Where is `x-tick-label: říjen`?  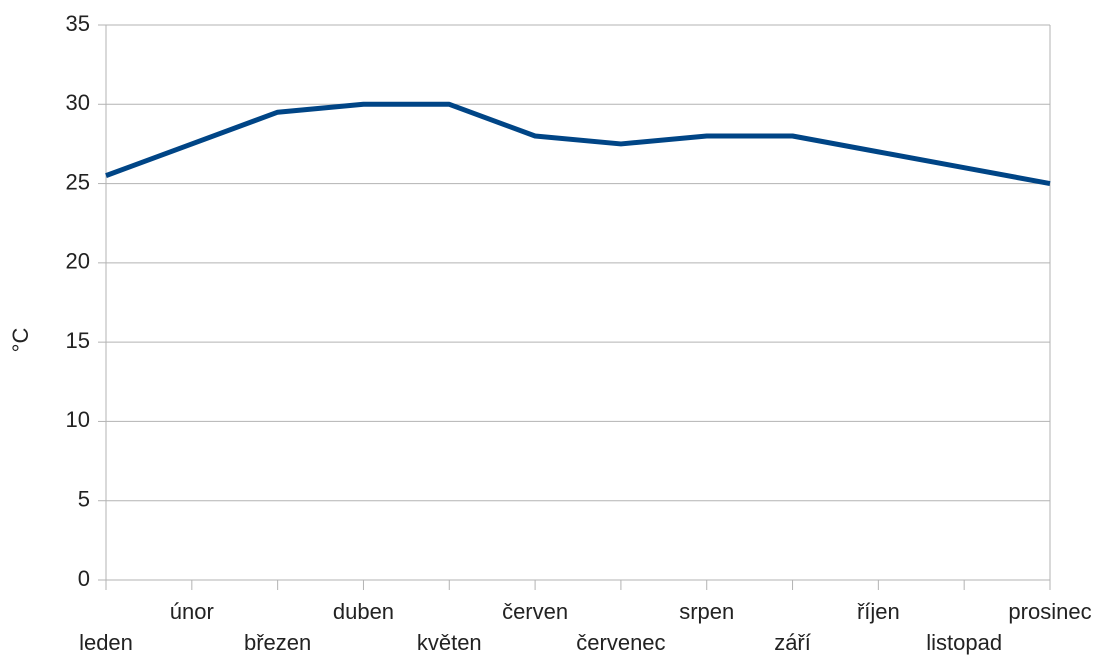 x-tick-label: říjen is located at coordinates (878, 611).